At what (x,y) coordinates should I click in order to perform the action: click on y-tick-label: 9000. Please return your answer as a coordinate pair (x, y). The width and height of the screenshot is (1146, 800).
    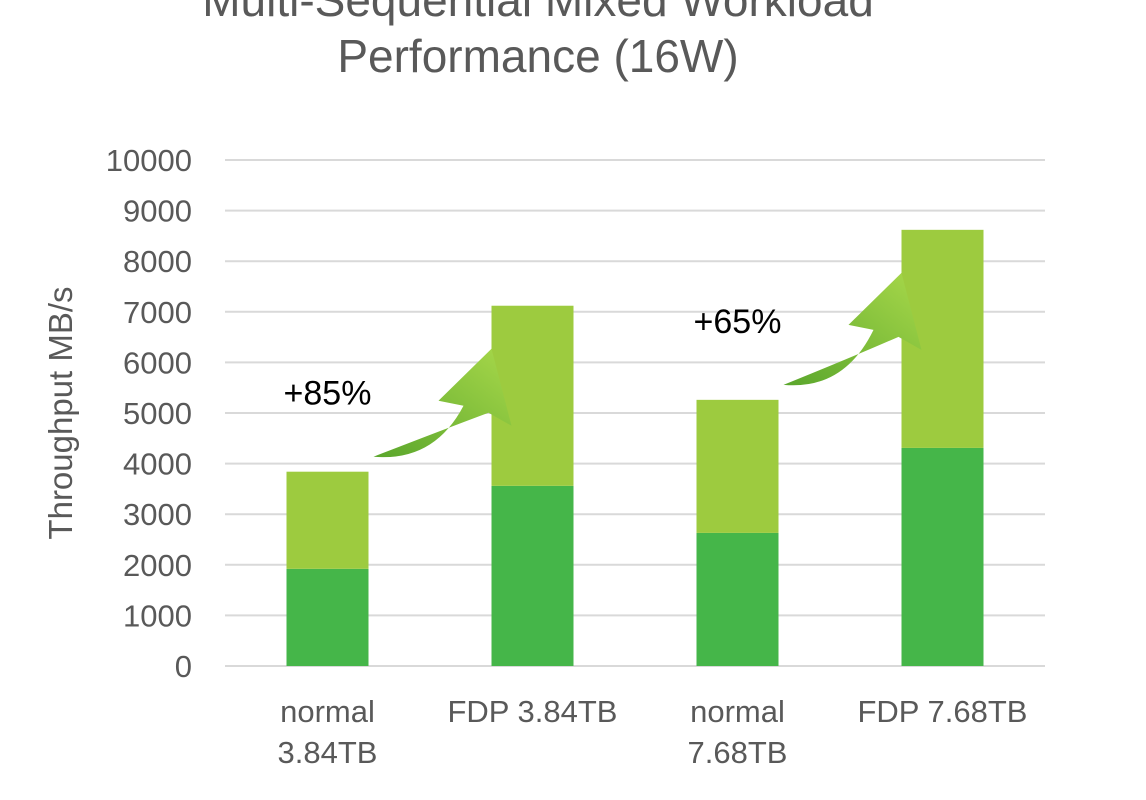
    Looking at the image, I should click on (157, 211).